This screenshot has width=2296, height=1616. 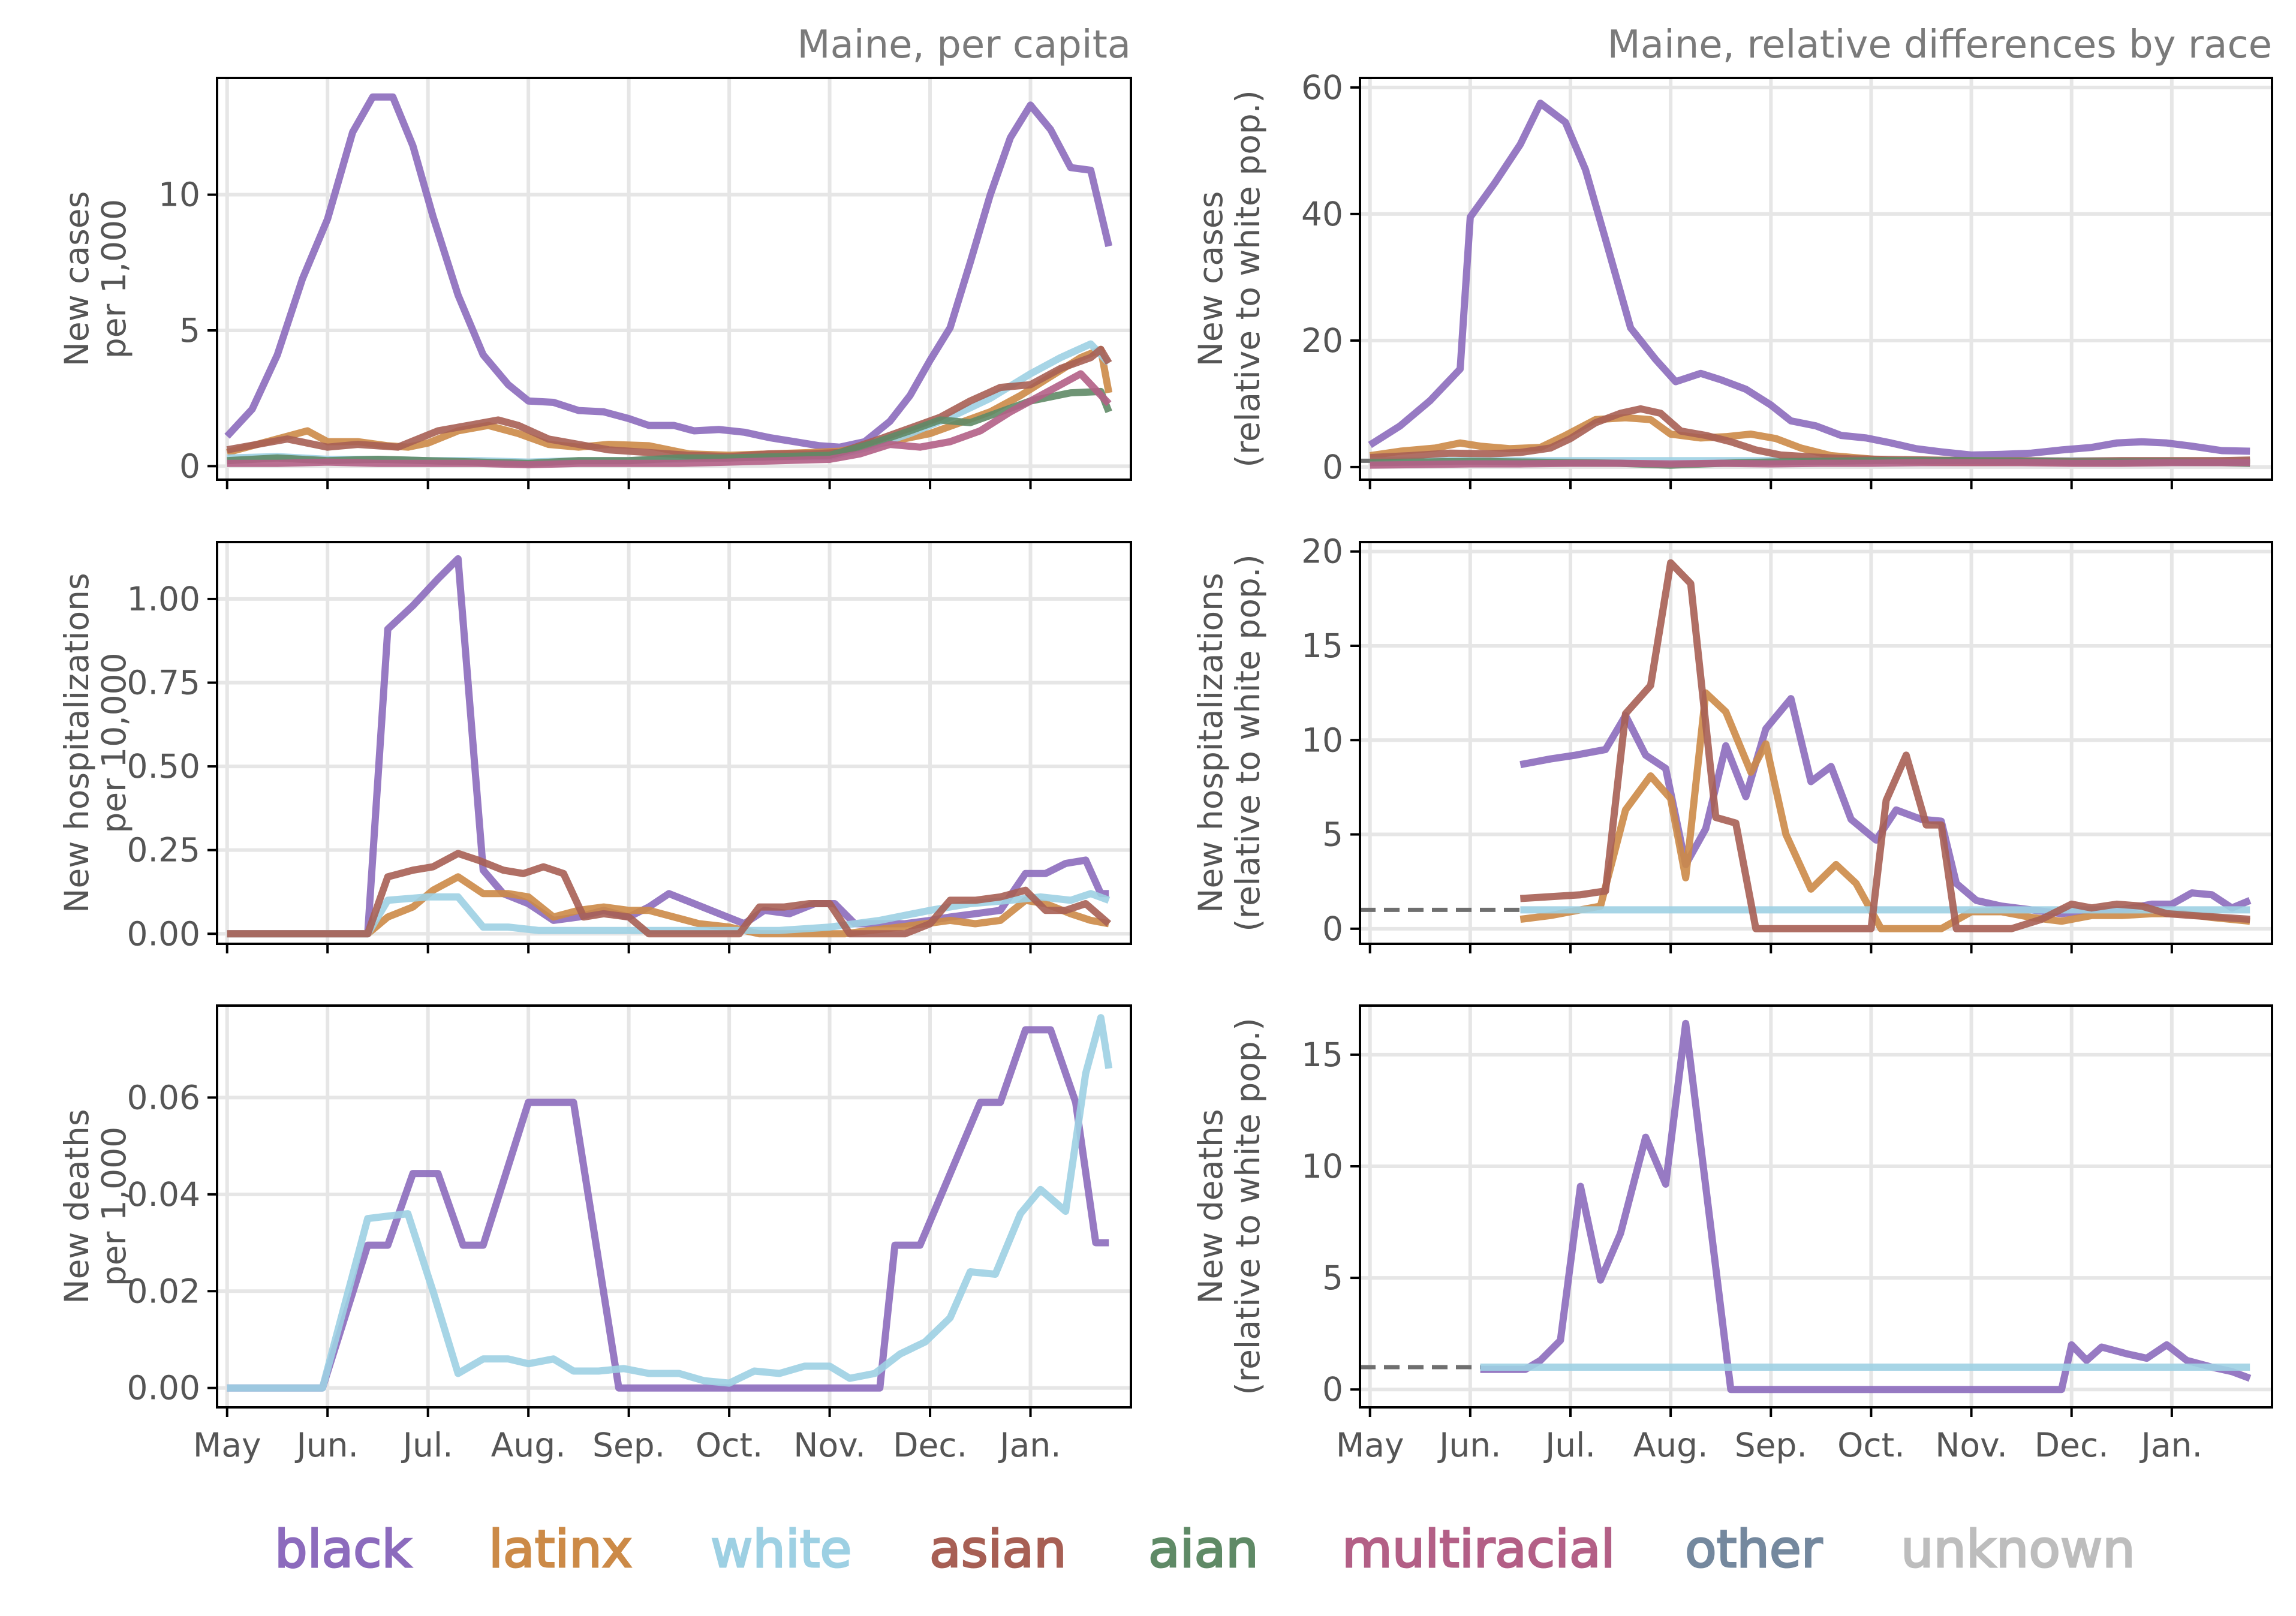 What do you see at coordinates (964, 45) in the screenshot?
I see `panel-title: Maine, per capita` at bounding box center [964, 45].